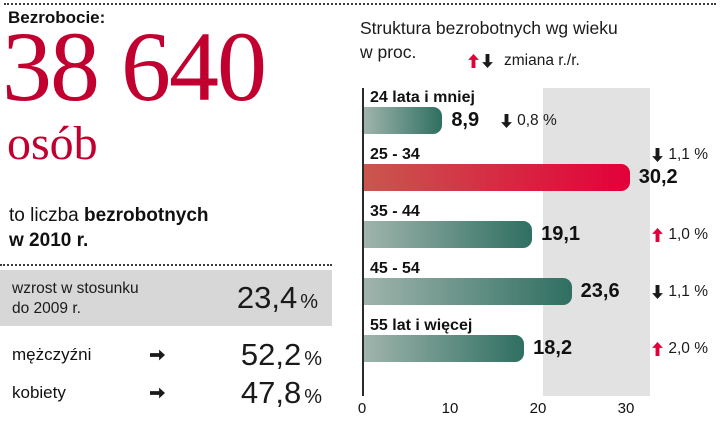 This screenshot has width=720, height=425. I want to click on growth-label-line1: wzrost w stosunku, so click(75, 288).